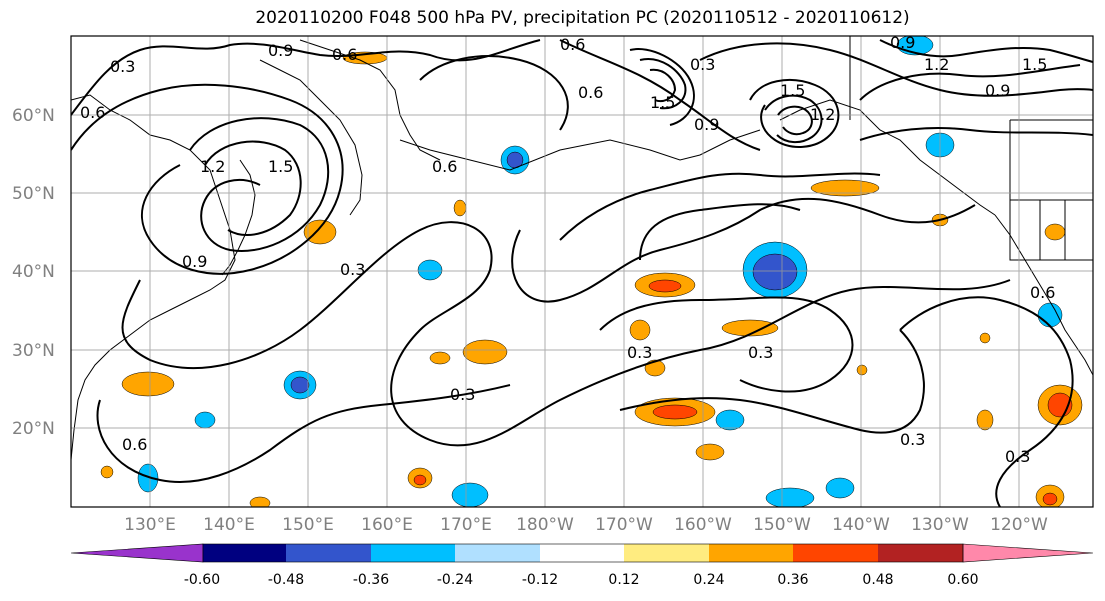 The width and height of the screenshot is (1105, 601). What do you see at coordinates (540, 580) in the screenshot?
I see `colorbar-tick-label: -0.12` at bounding box center [540, 580].